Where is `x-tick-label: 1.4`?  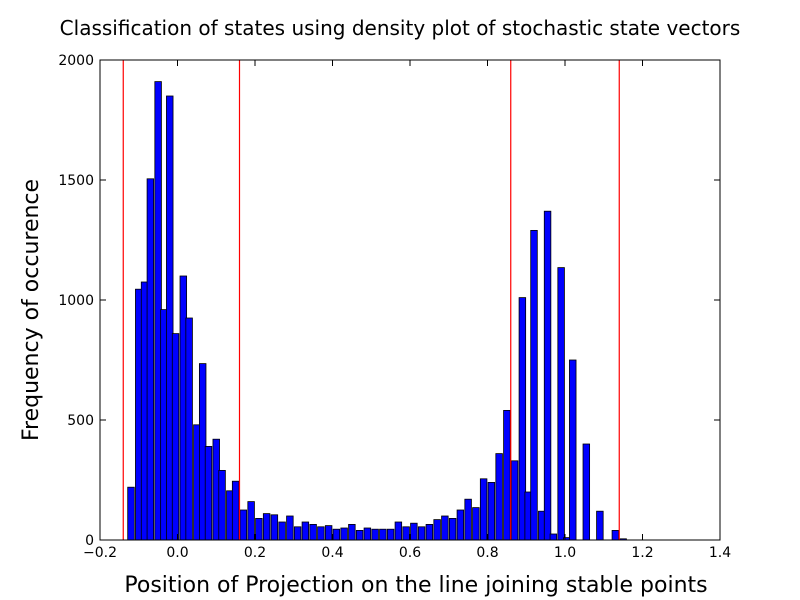
x-tick-label: 1.4 is located at coordinates (720, 553).